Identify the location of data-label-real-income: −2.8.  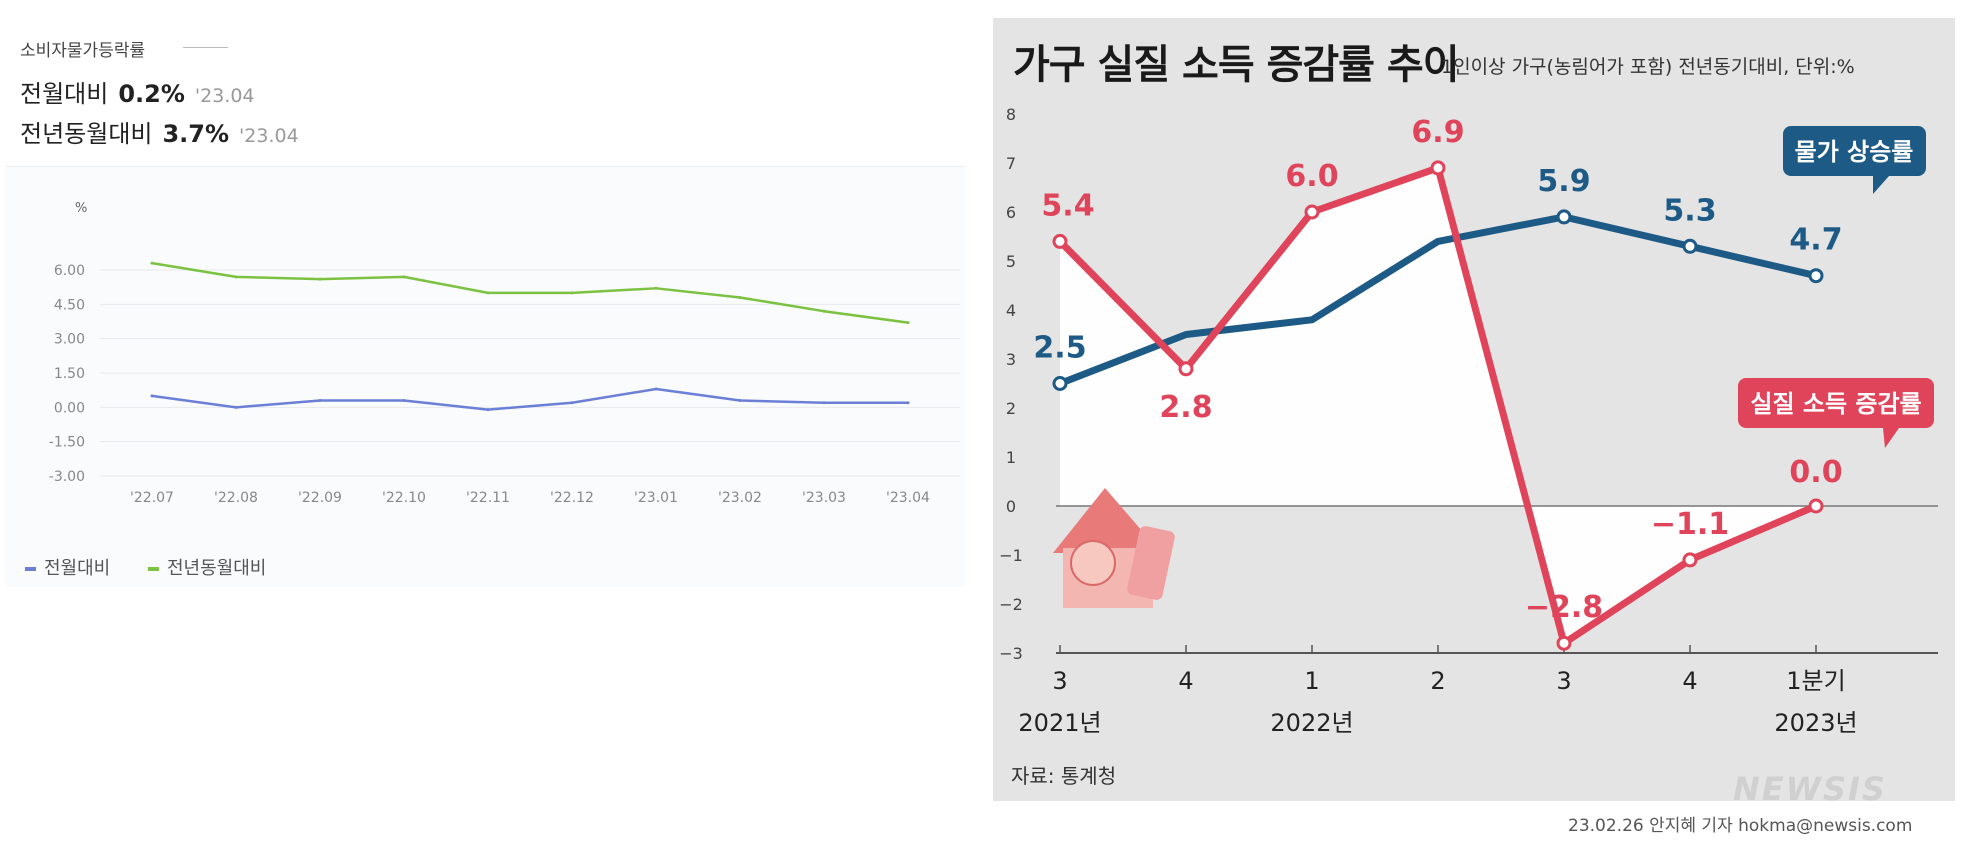
(1564, 607).